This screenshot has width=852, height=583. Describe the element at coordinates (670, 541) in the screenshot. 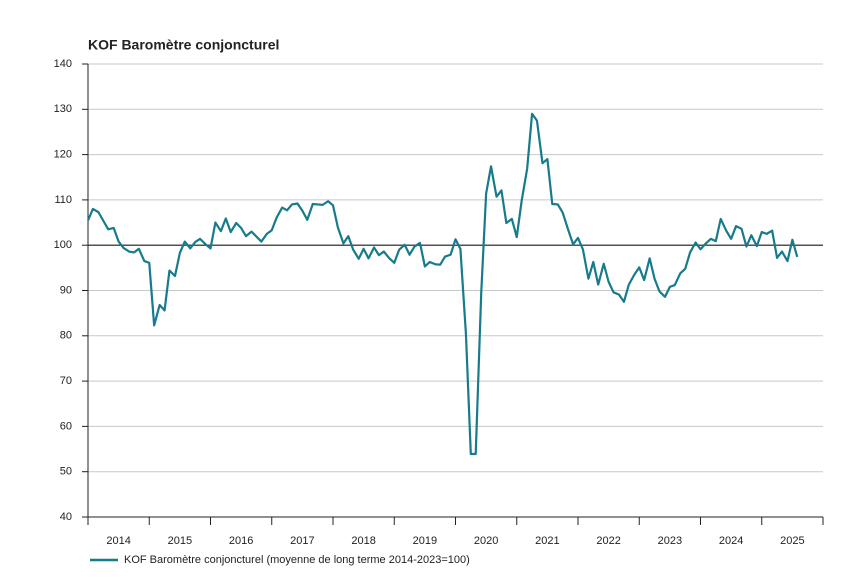

I see `x-tick-label: 2023` at that location.